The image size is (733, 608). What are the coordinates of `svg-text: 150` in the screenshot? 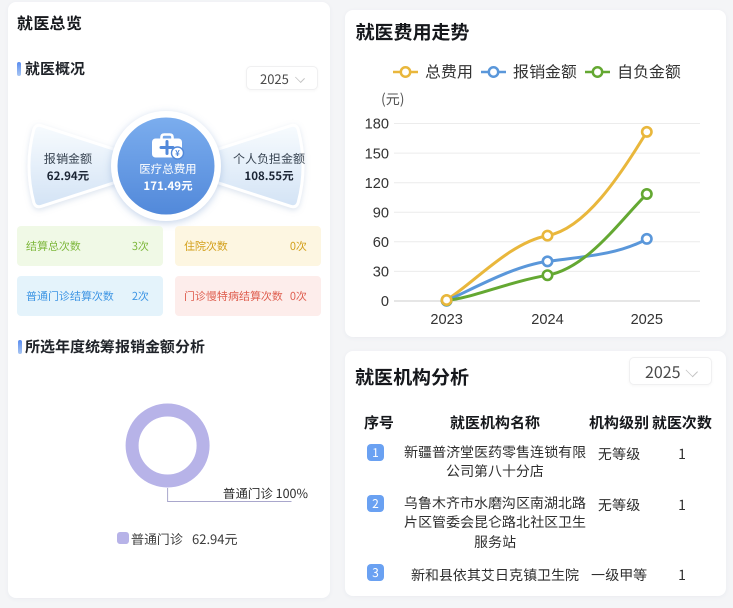 It's located at (377, 154).